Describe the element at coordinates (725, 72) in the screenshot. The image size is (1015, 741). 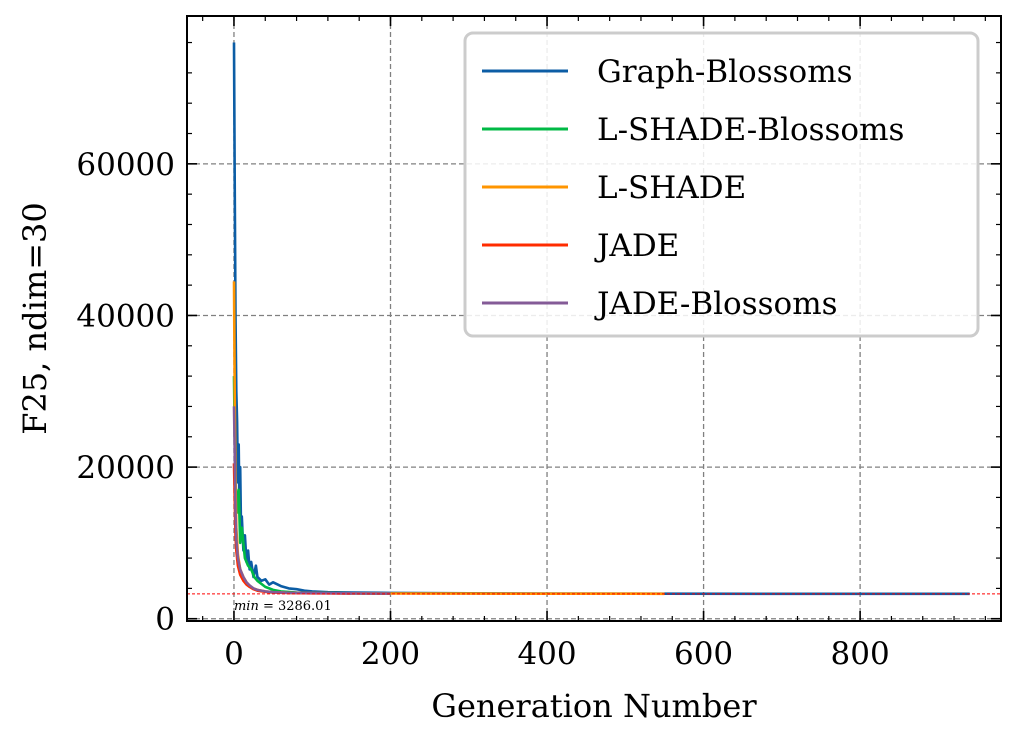
I see `legend-label: Graph-Blossoms` at that location.